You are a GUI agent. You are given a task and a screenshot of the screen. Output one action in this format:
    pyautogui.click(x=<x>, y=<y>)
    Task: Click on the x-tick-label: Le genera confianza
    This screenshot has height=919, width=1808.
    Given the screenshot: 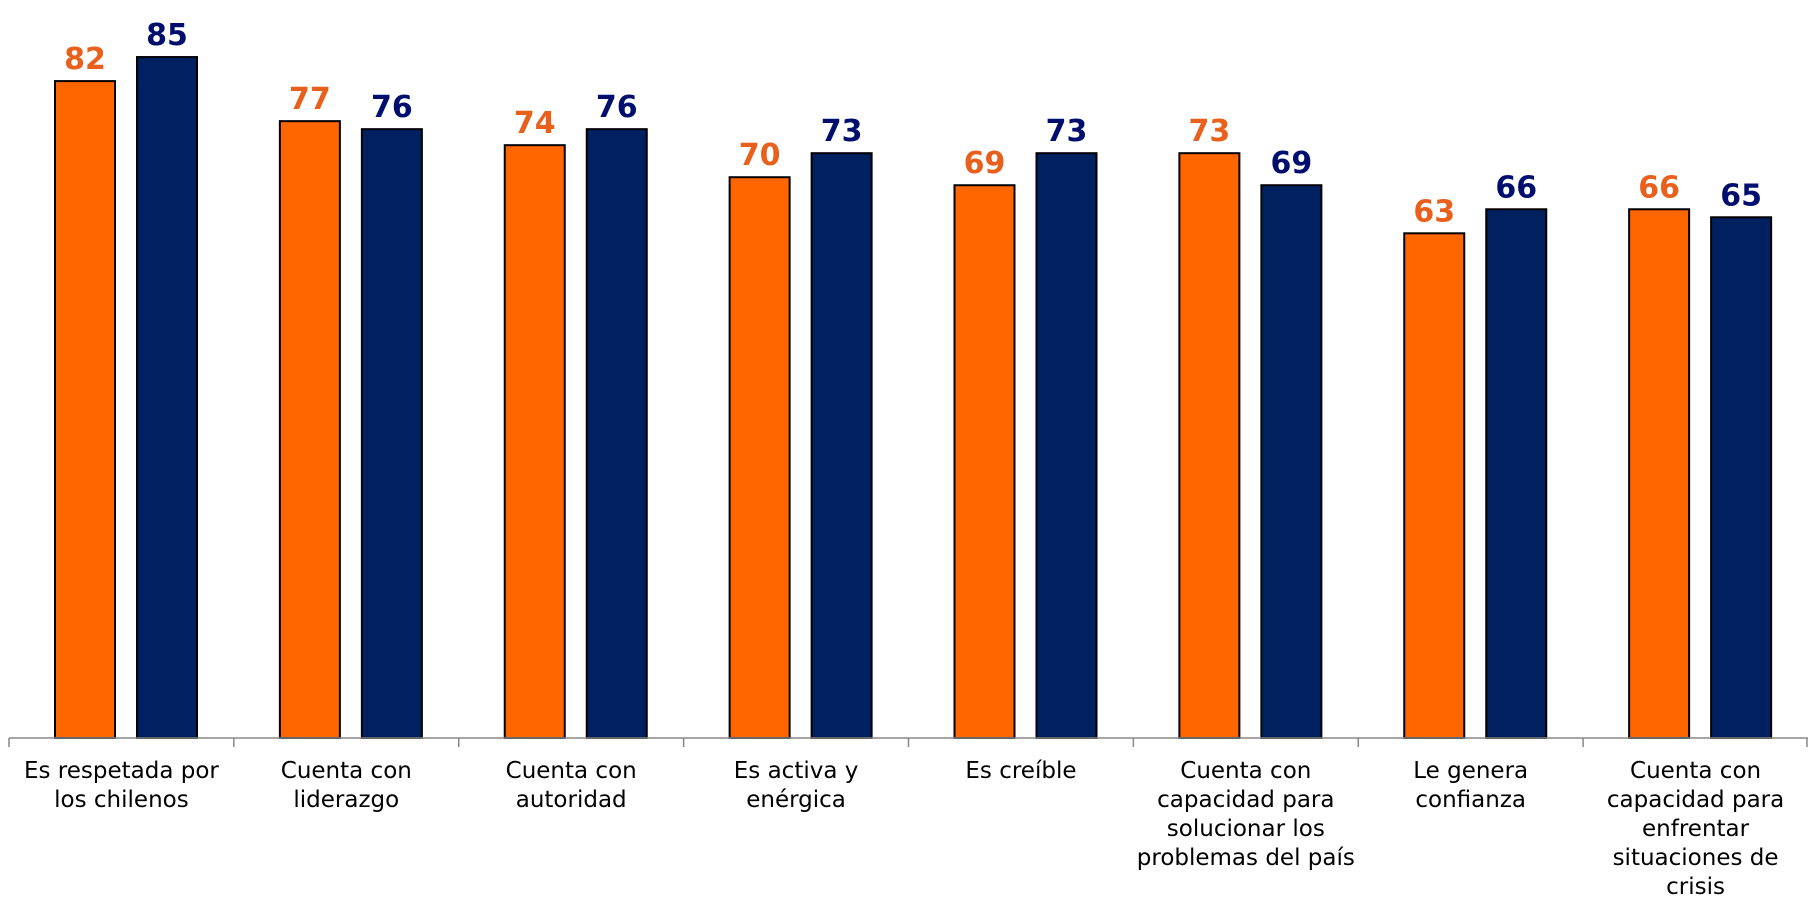 What is the action you would take?
    pyautogui.click(x=1471, y=785)
    